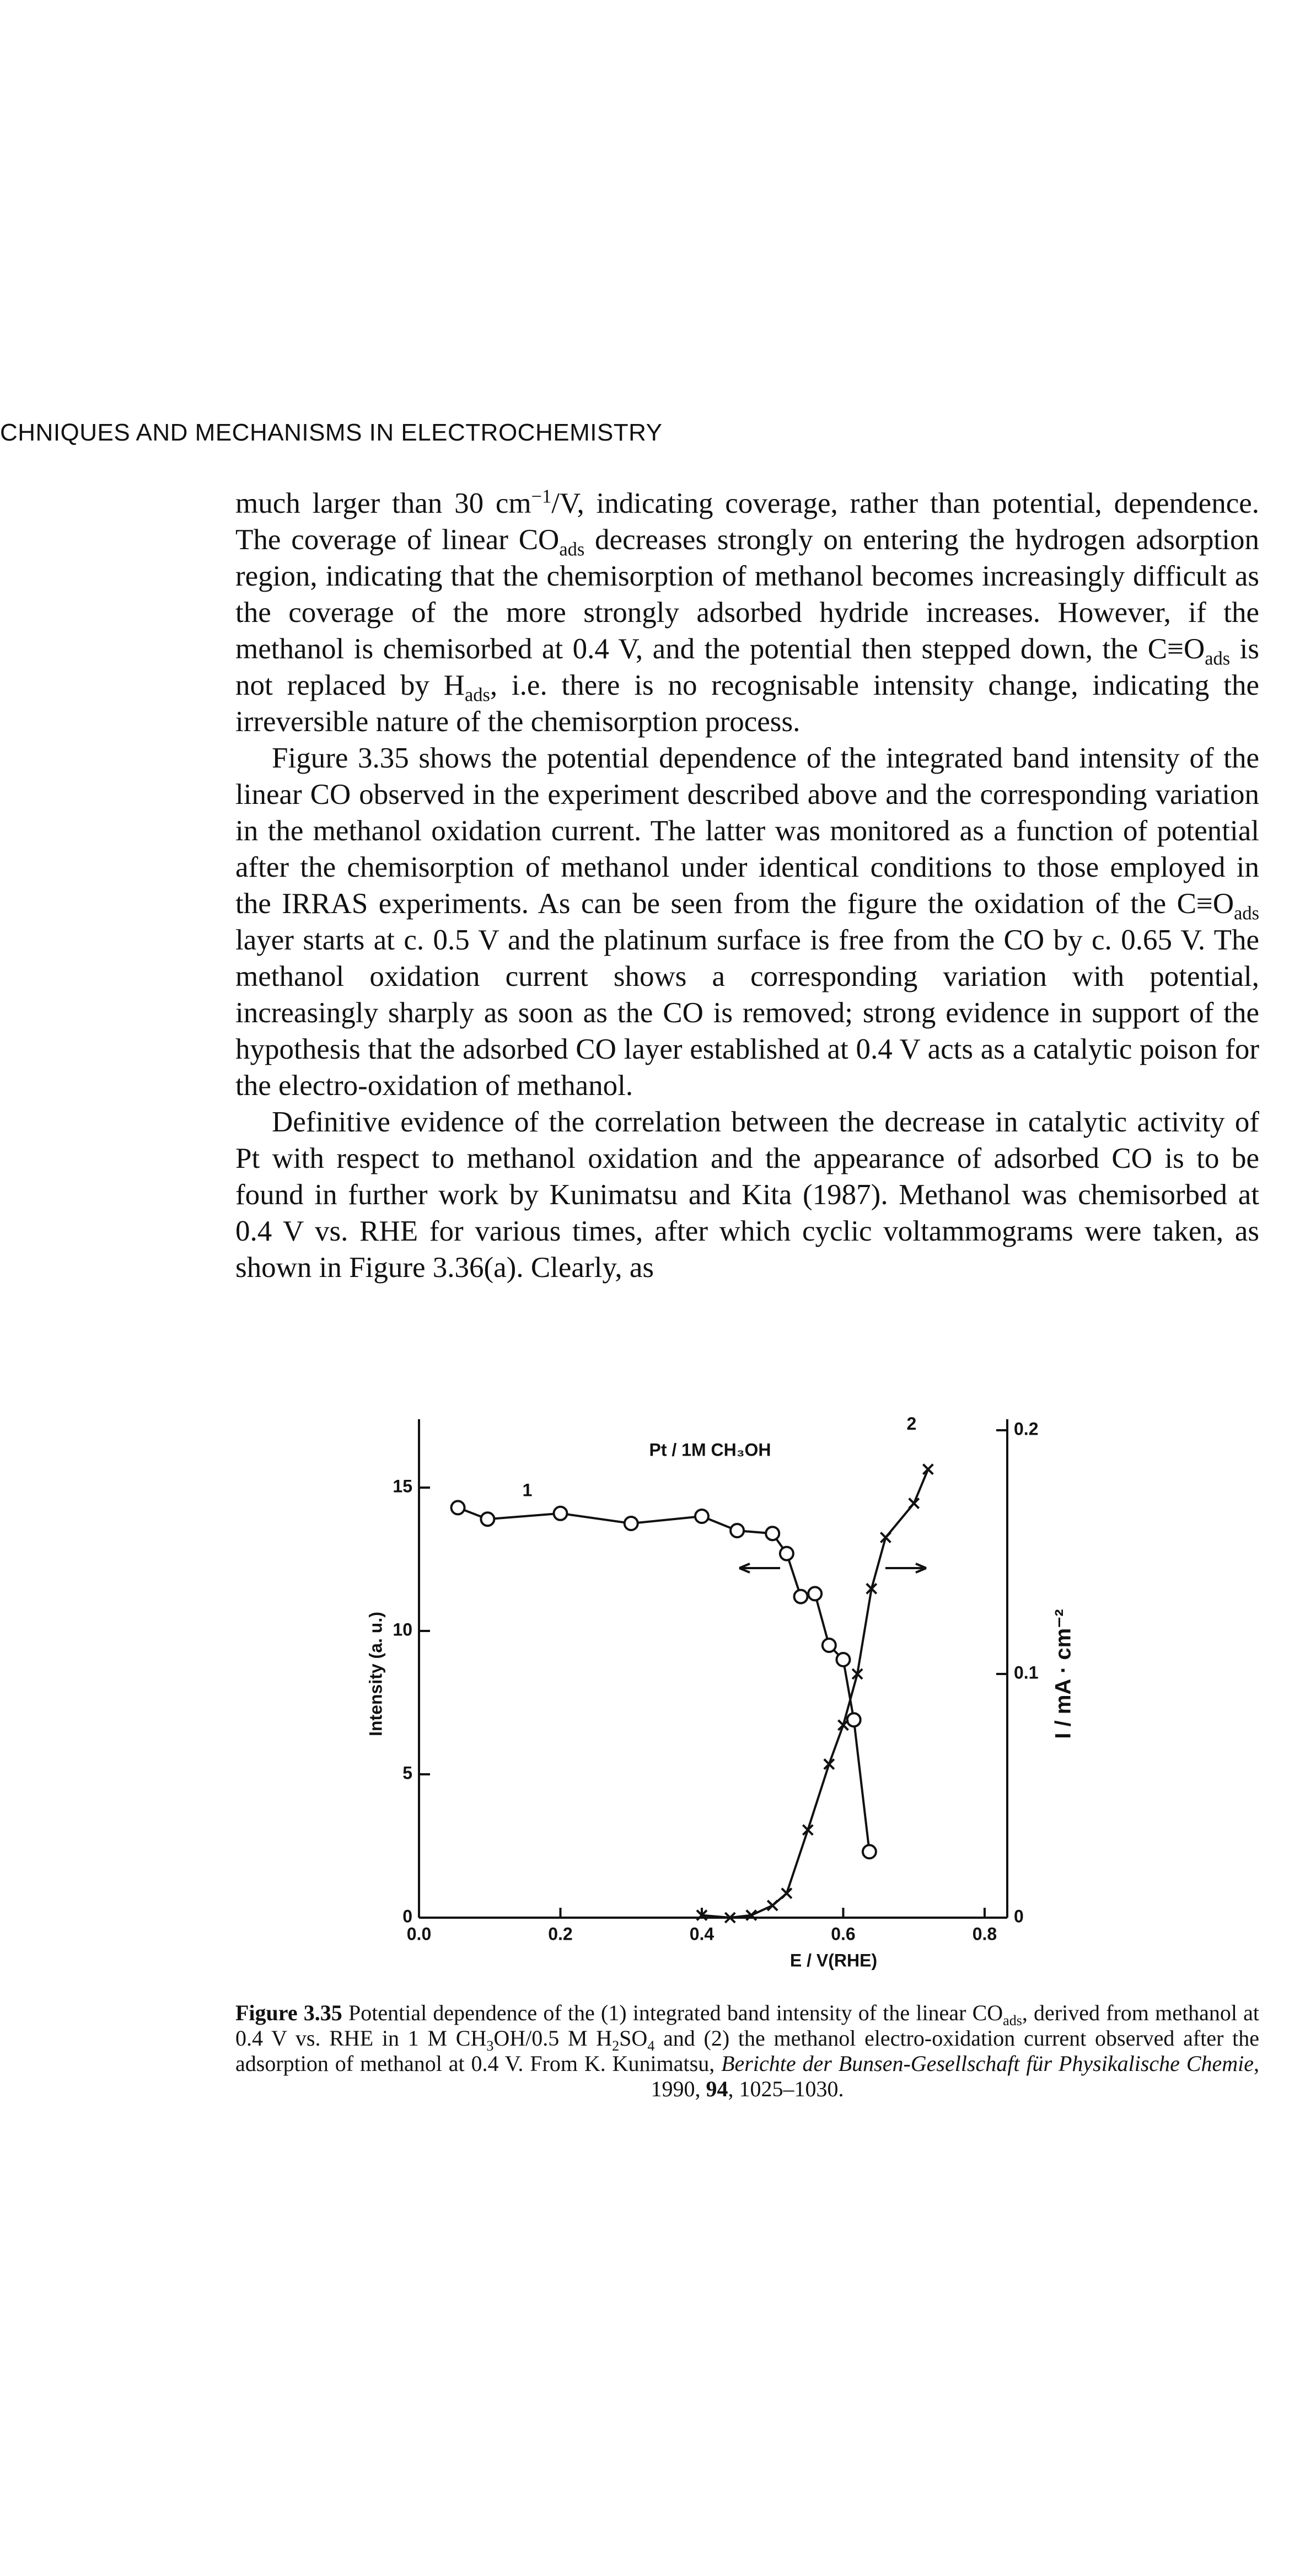 This screenshot has width=1300, height=2576. I want to click on text-run: much larger than 30 cm, so click(383, 503).